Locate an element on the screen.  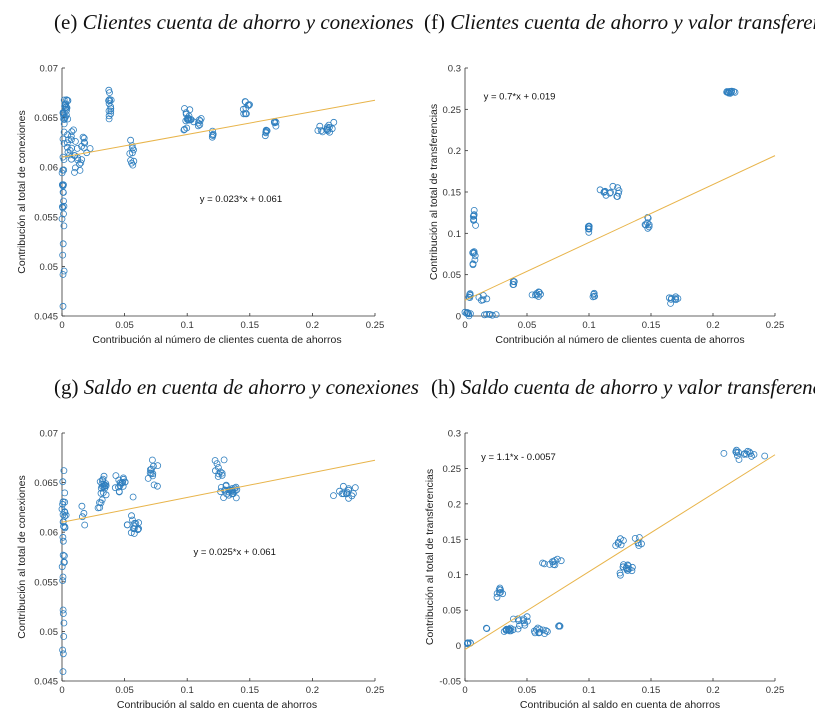
y-tick-label: 0.045 is located at coordinates (46, 317).